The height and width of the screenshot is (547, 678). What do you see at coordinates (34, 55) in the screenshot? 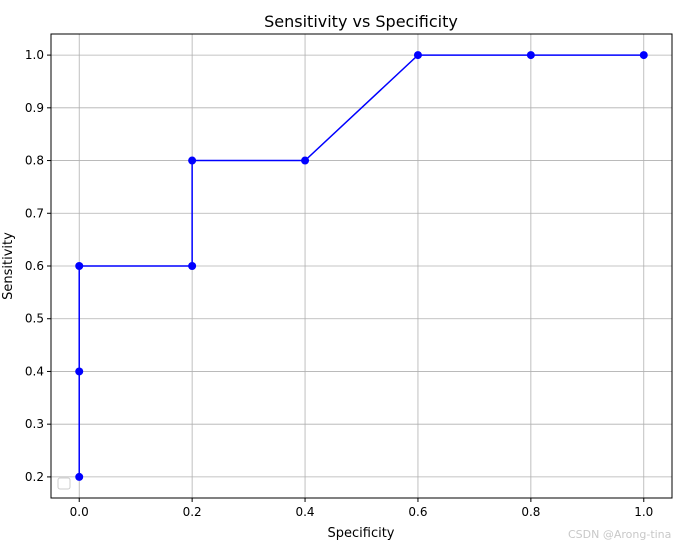
I see `y-tick-label: 1.0` at bounding box center [34, 55].